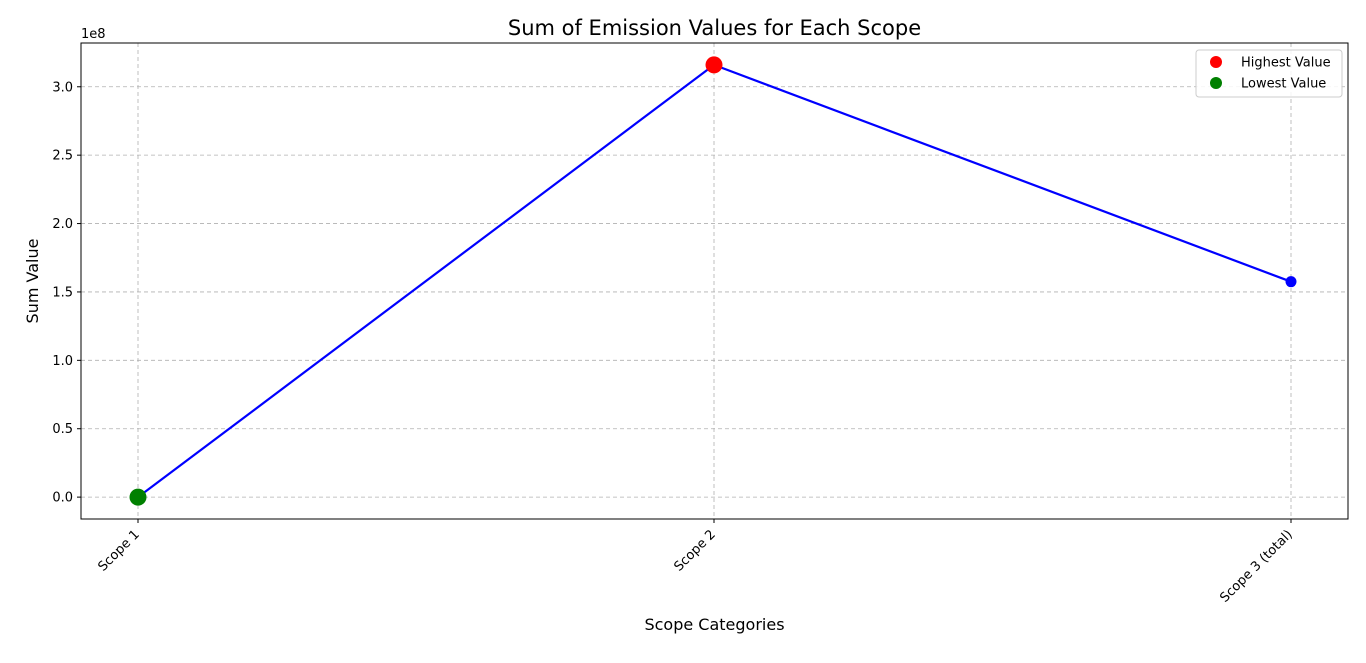 This screenshot has height=663, width=1366. I want to click on data-point, so click(1291, 282).